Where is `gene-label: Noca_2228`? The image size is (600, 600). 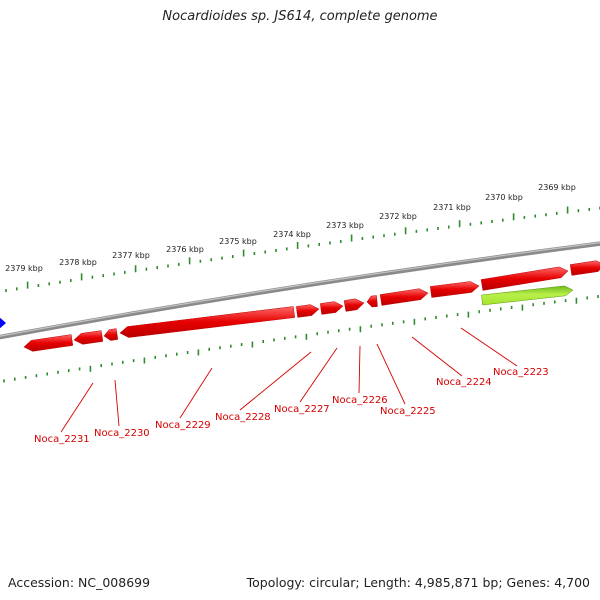
gene-label: Noca_2228 is located at coordinates (243, 417).